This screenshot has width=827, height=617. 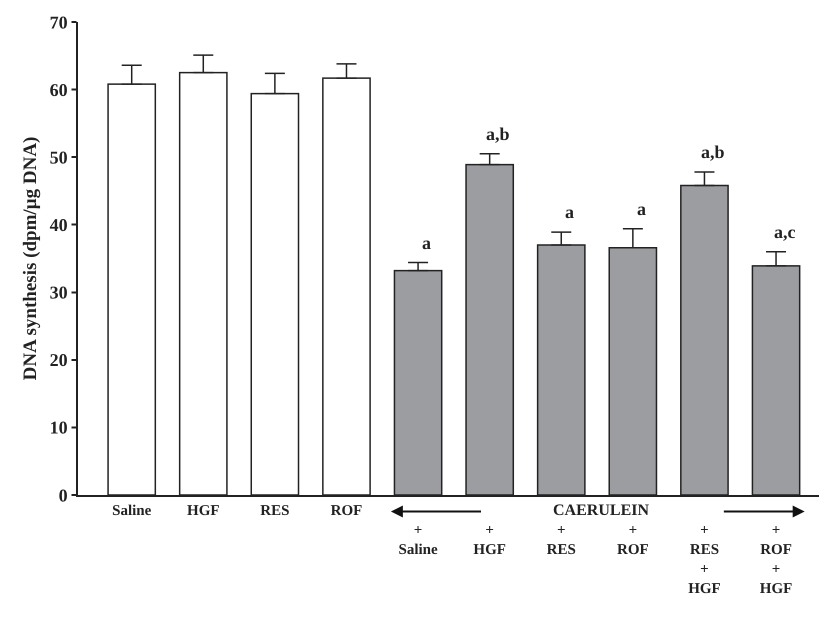 I want to click on annotation: a,c, so click(x=785, y=232).